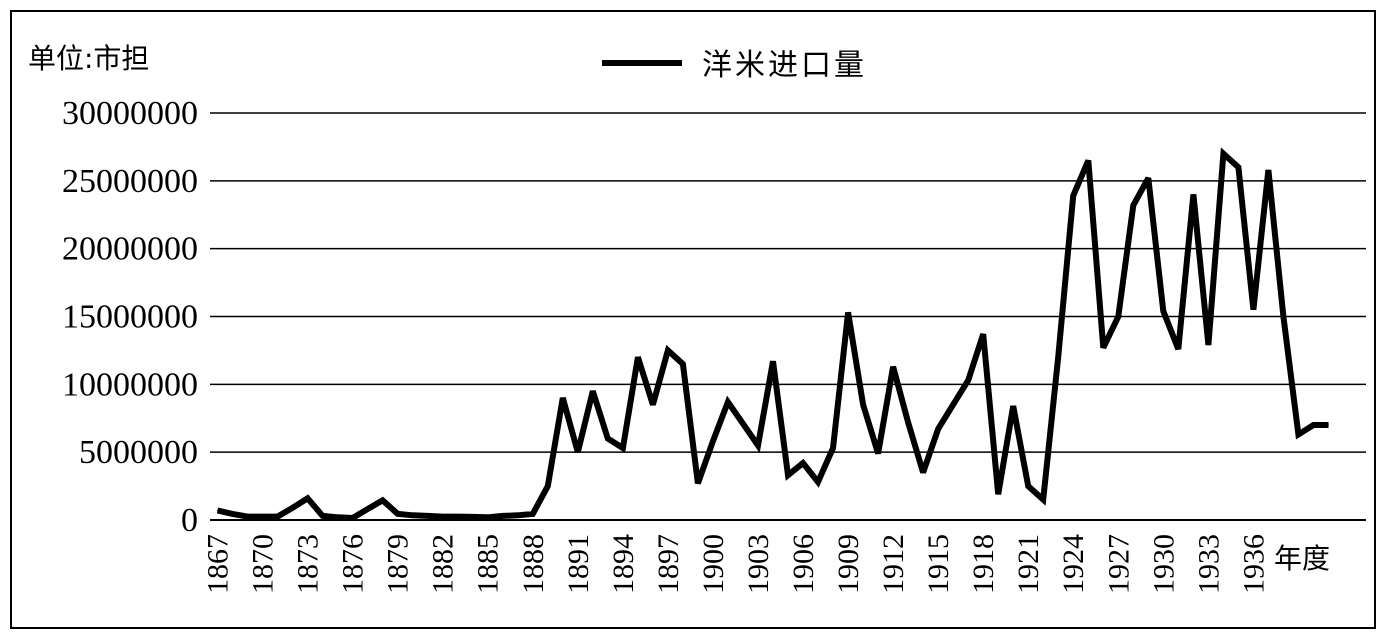 The image size is (1388, 641). What do you see at coordinates (218, 564) in the screenshot?
I see `x-tick-label: 1867` at bounding box center [218, 564].